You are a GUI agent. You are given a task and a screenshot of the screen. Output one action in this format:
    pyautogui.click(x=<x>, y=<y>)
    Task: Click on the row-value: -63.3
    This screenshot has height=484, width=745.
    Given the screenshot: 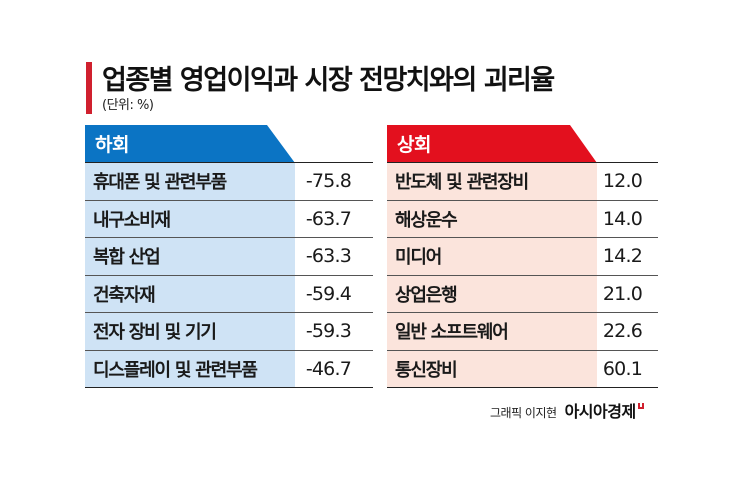 What is the action you would take?
    pyautogui.click(x=328, y=256)
    